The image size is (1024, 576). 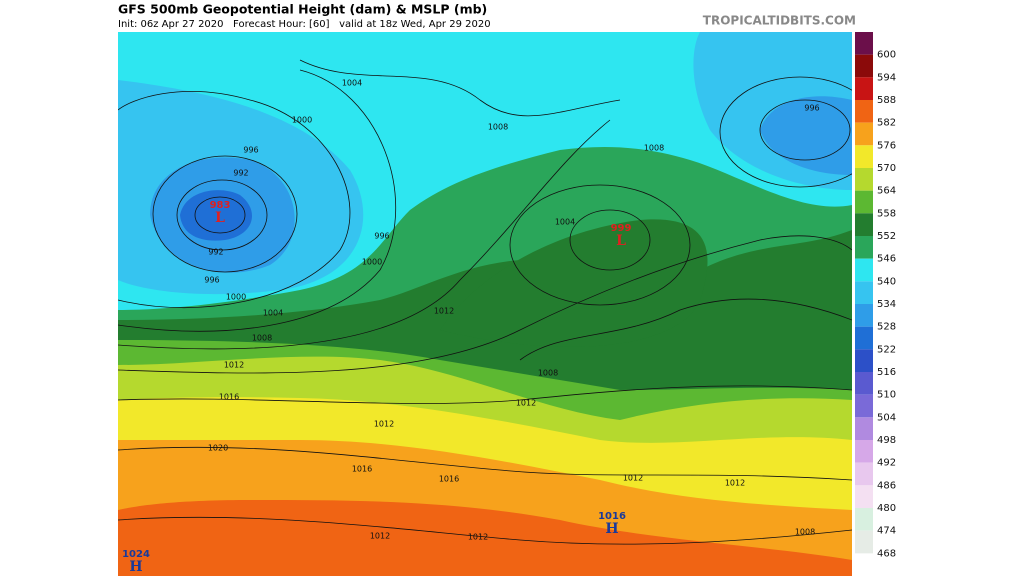 What do you see at coordinates (886, 55) in the screenshot?
I see `colorbar-label: 600` at bounding box center [886, 55].